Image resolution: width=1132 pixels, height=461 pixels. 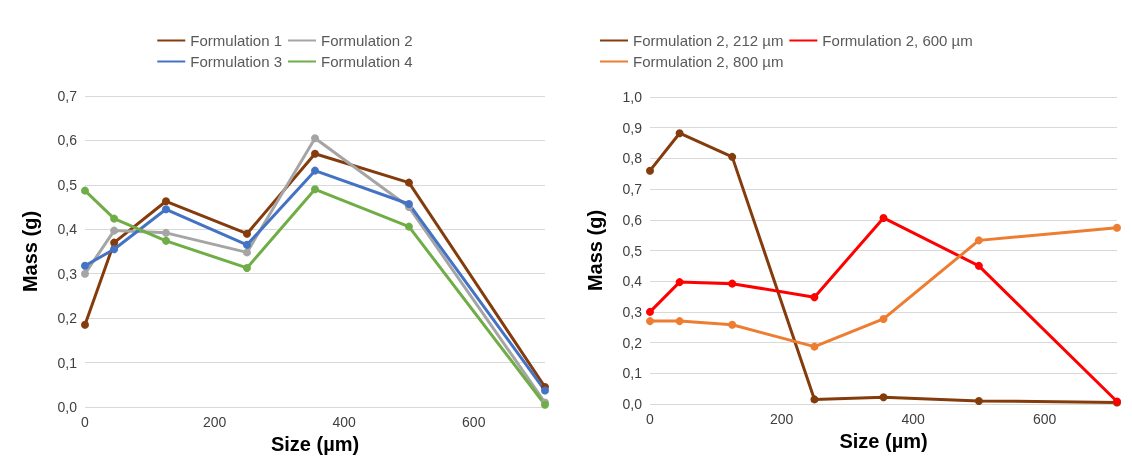 I want to click on legend-label: Formulation 2, 212 µm, so click(x=708, y=40).